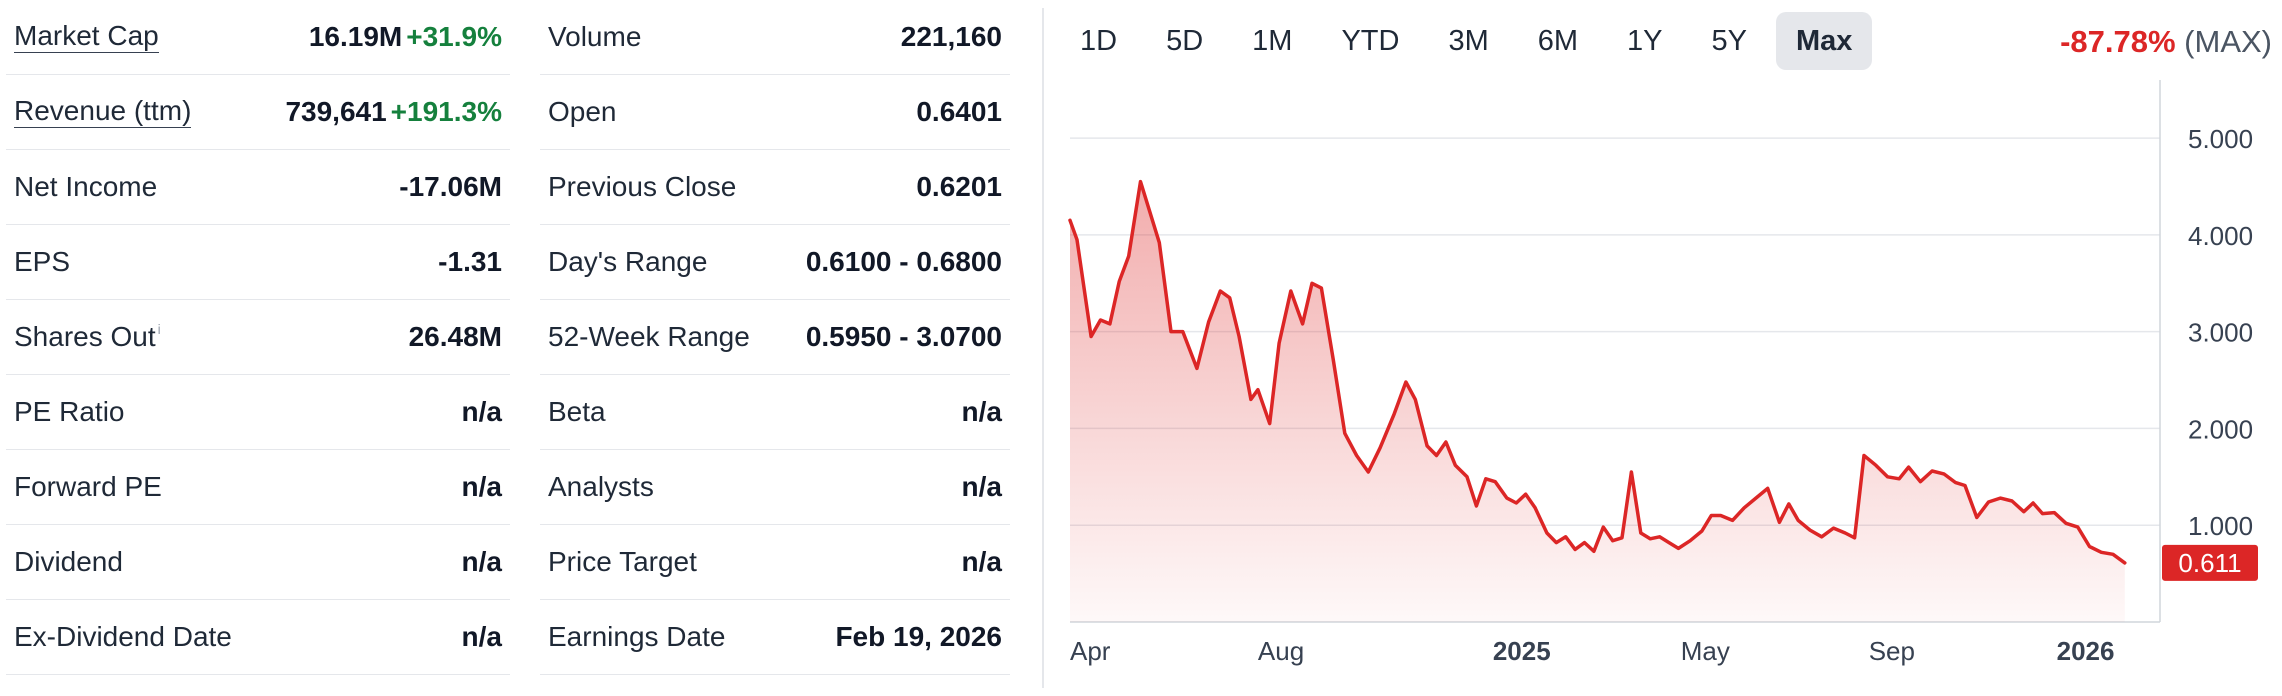  I want to click on range-button-5y: 5Y, so click(1729, 41).